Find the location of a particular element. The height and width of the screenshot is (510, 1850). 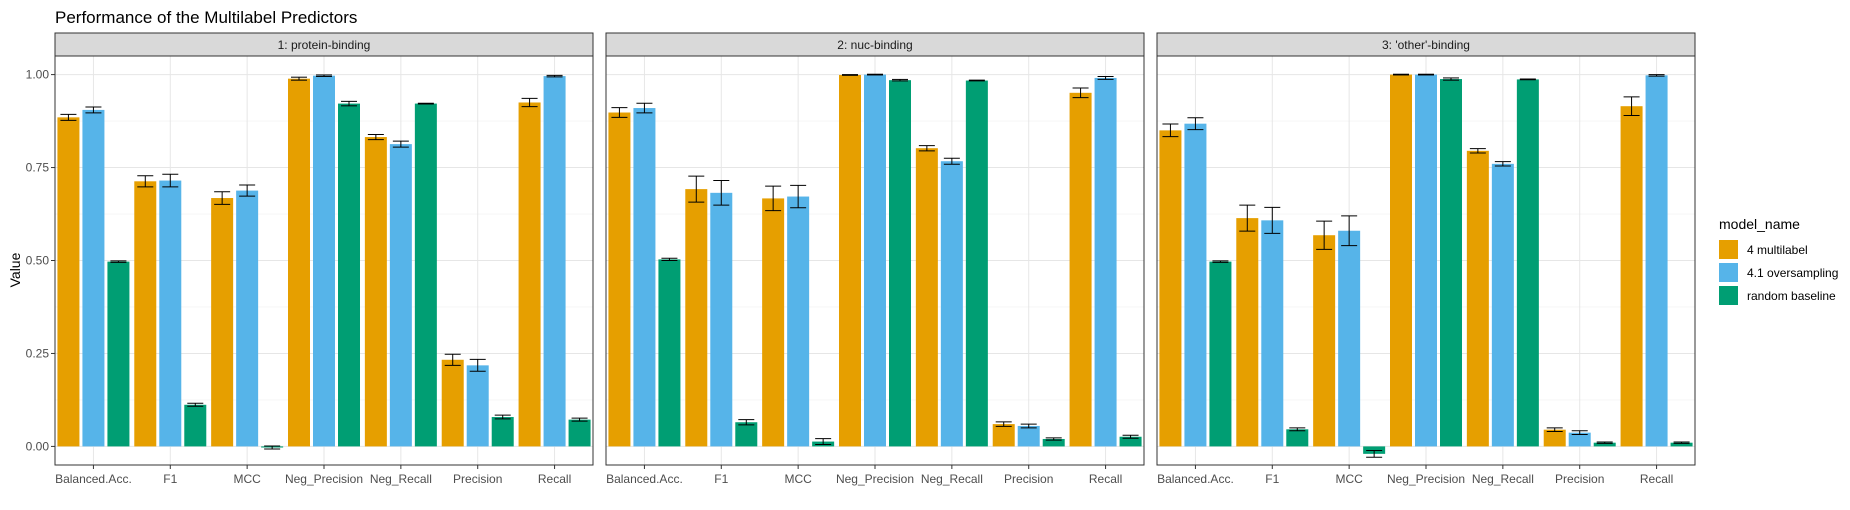

y-tick-label: 0.25 is located at coordinates (38, 353).